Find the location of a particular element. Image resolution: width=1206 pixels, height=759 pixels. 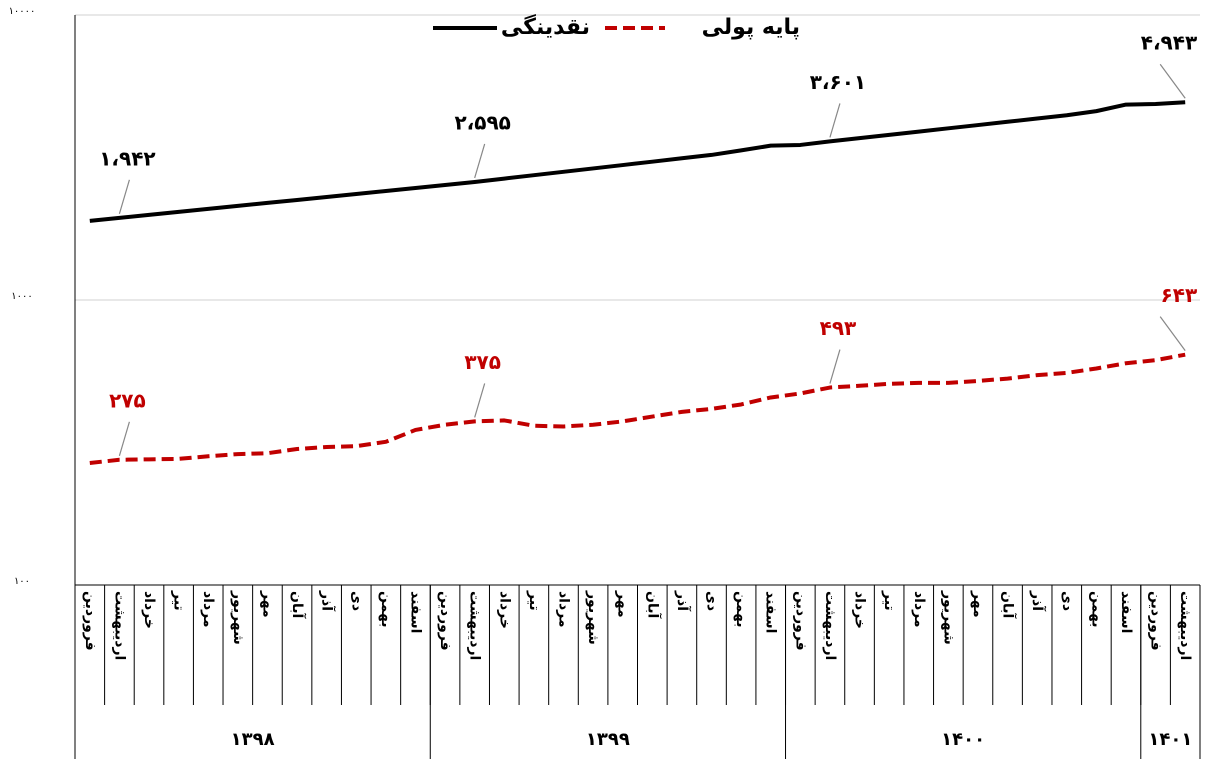

group-label: ۱۳۹۹ is located at coordinates (608, 739).